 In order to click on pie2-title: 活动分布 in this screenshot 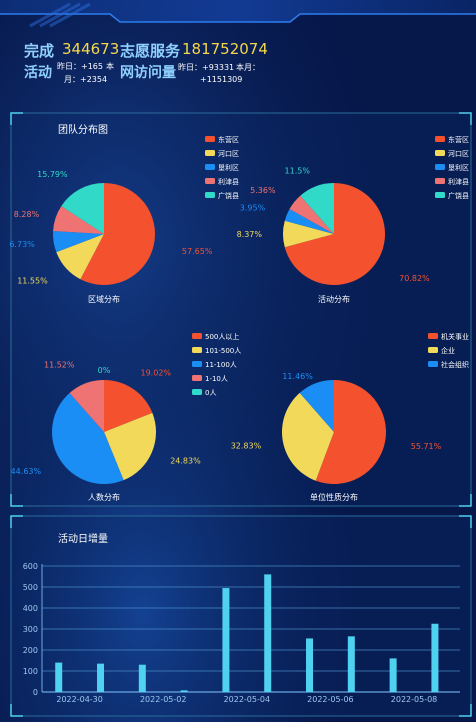, I will do `click(334, 299)`.